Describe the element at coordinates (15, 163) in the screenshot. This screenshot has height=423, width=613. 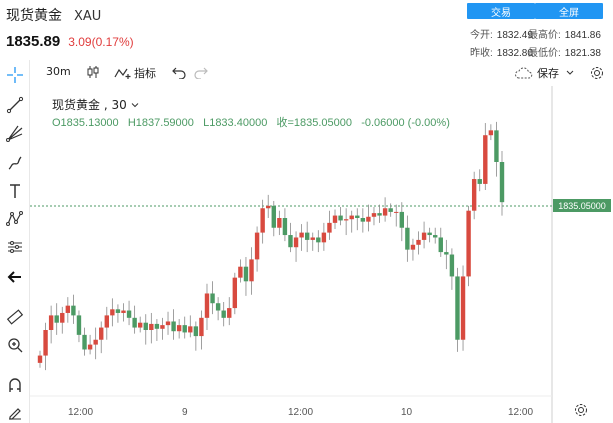
I see `brush-icon` at that location.